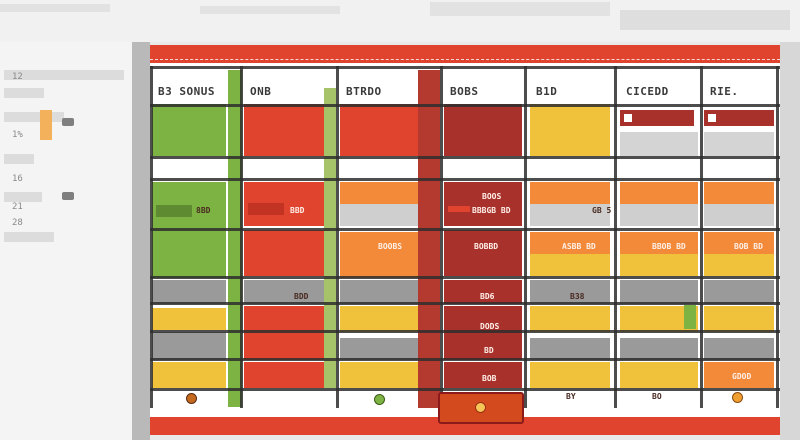 The width and height of the screenshot is (800, 440). Describe the element at coordinates (284, 92) in the screenshot. I see `column-header: ONB` at that location.